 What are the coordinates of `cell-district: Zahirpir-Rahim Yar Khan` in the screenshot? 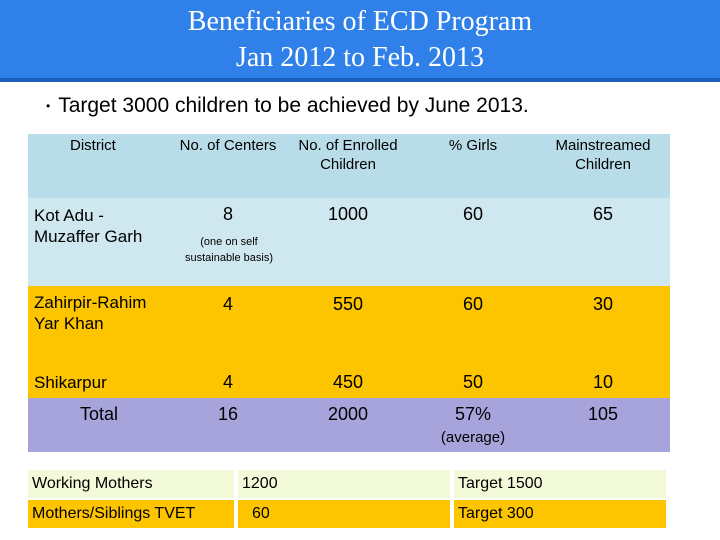 It's located at (90, 313).